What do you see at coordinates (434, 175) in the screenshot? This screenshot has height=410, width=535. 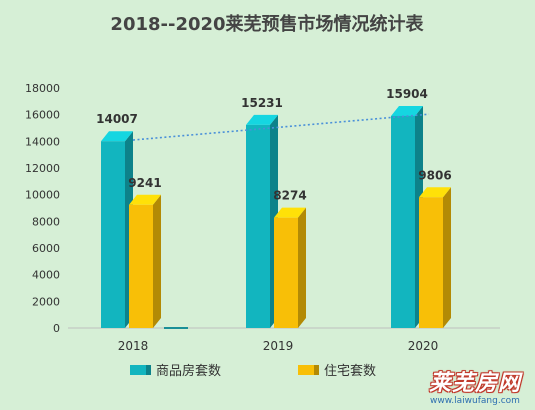 I see `data-label: 9806` at bounding box center [434, 175].